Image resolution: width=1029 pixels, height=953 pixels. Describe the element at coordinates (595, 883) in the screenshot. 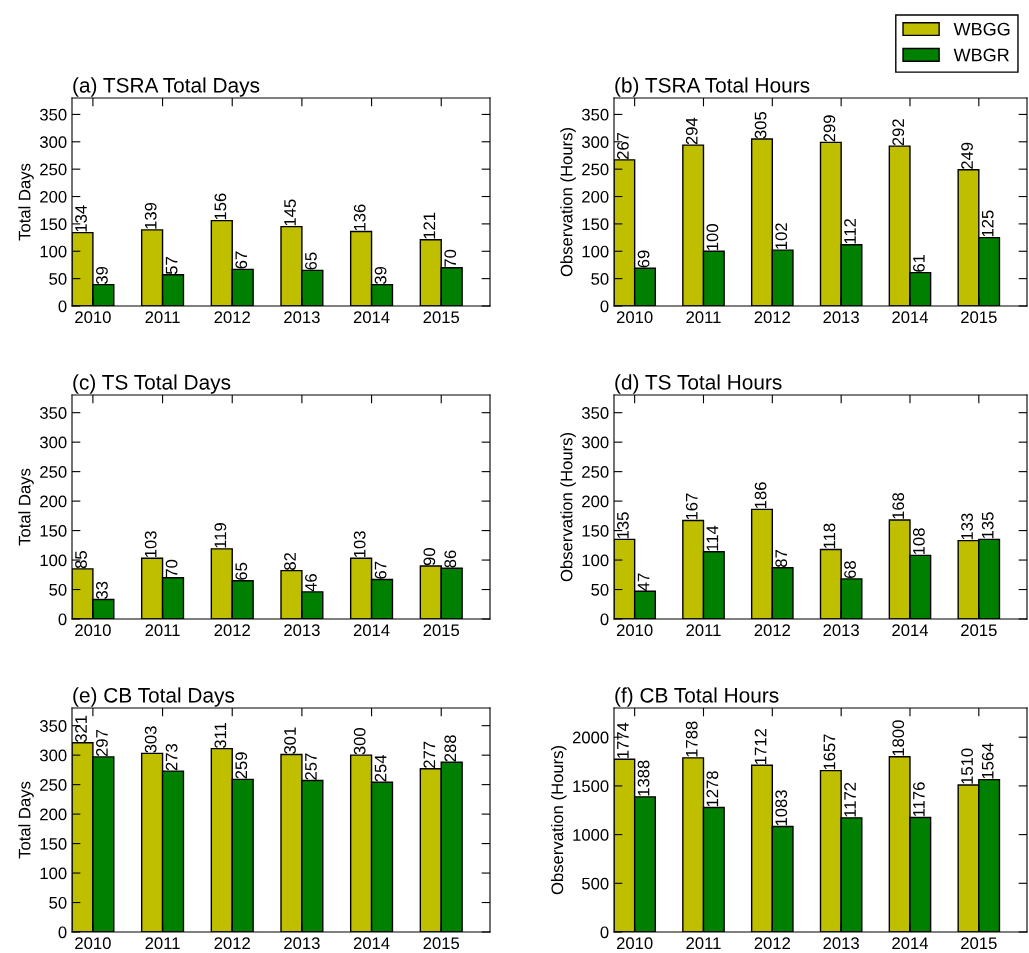

I see `y-tick-label: 500` at that location.